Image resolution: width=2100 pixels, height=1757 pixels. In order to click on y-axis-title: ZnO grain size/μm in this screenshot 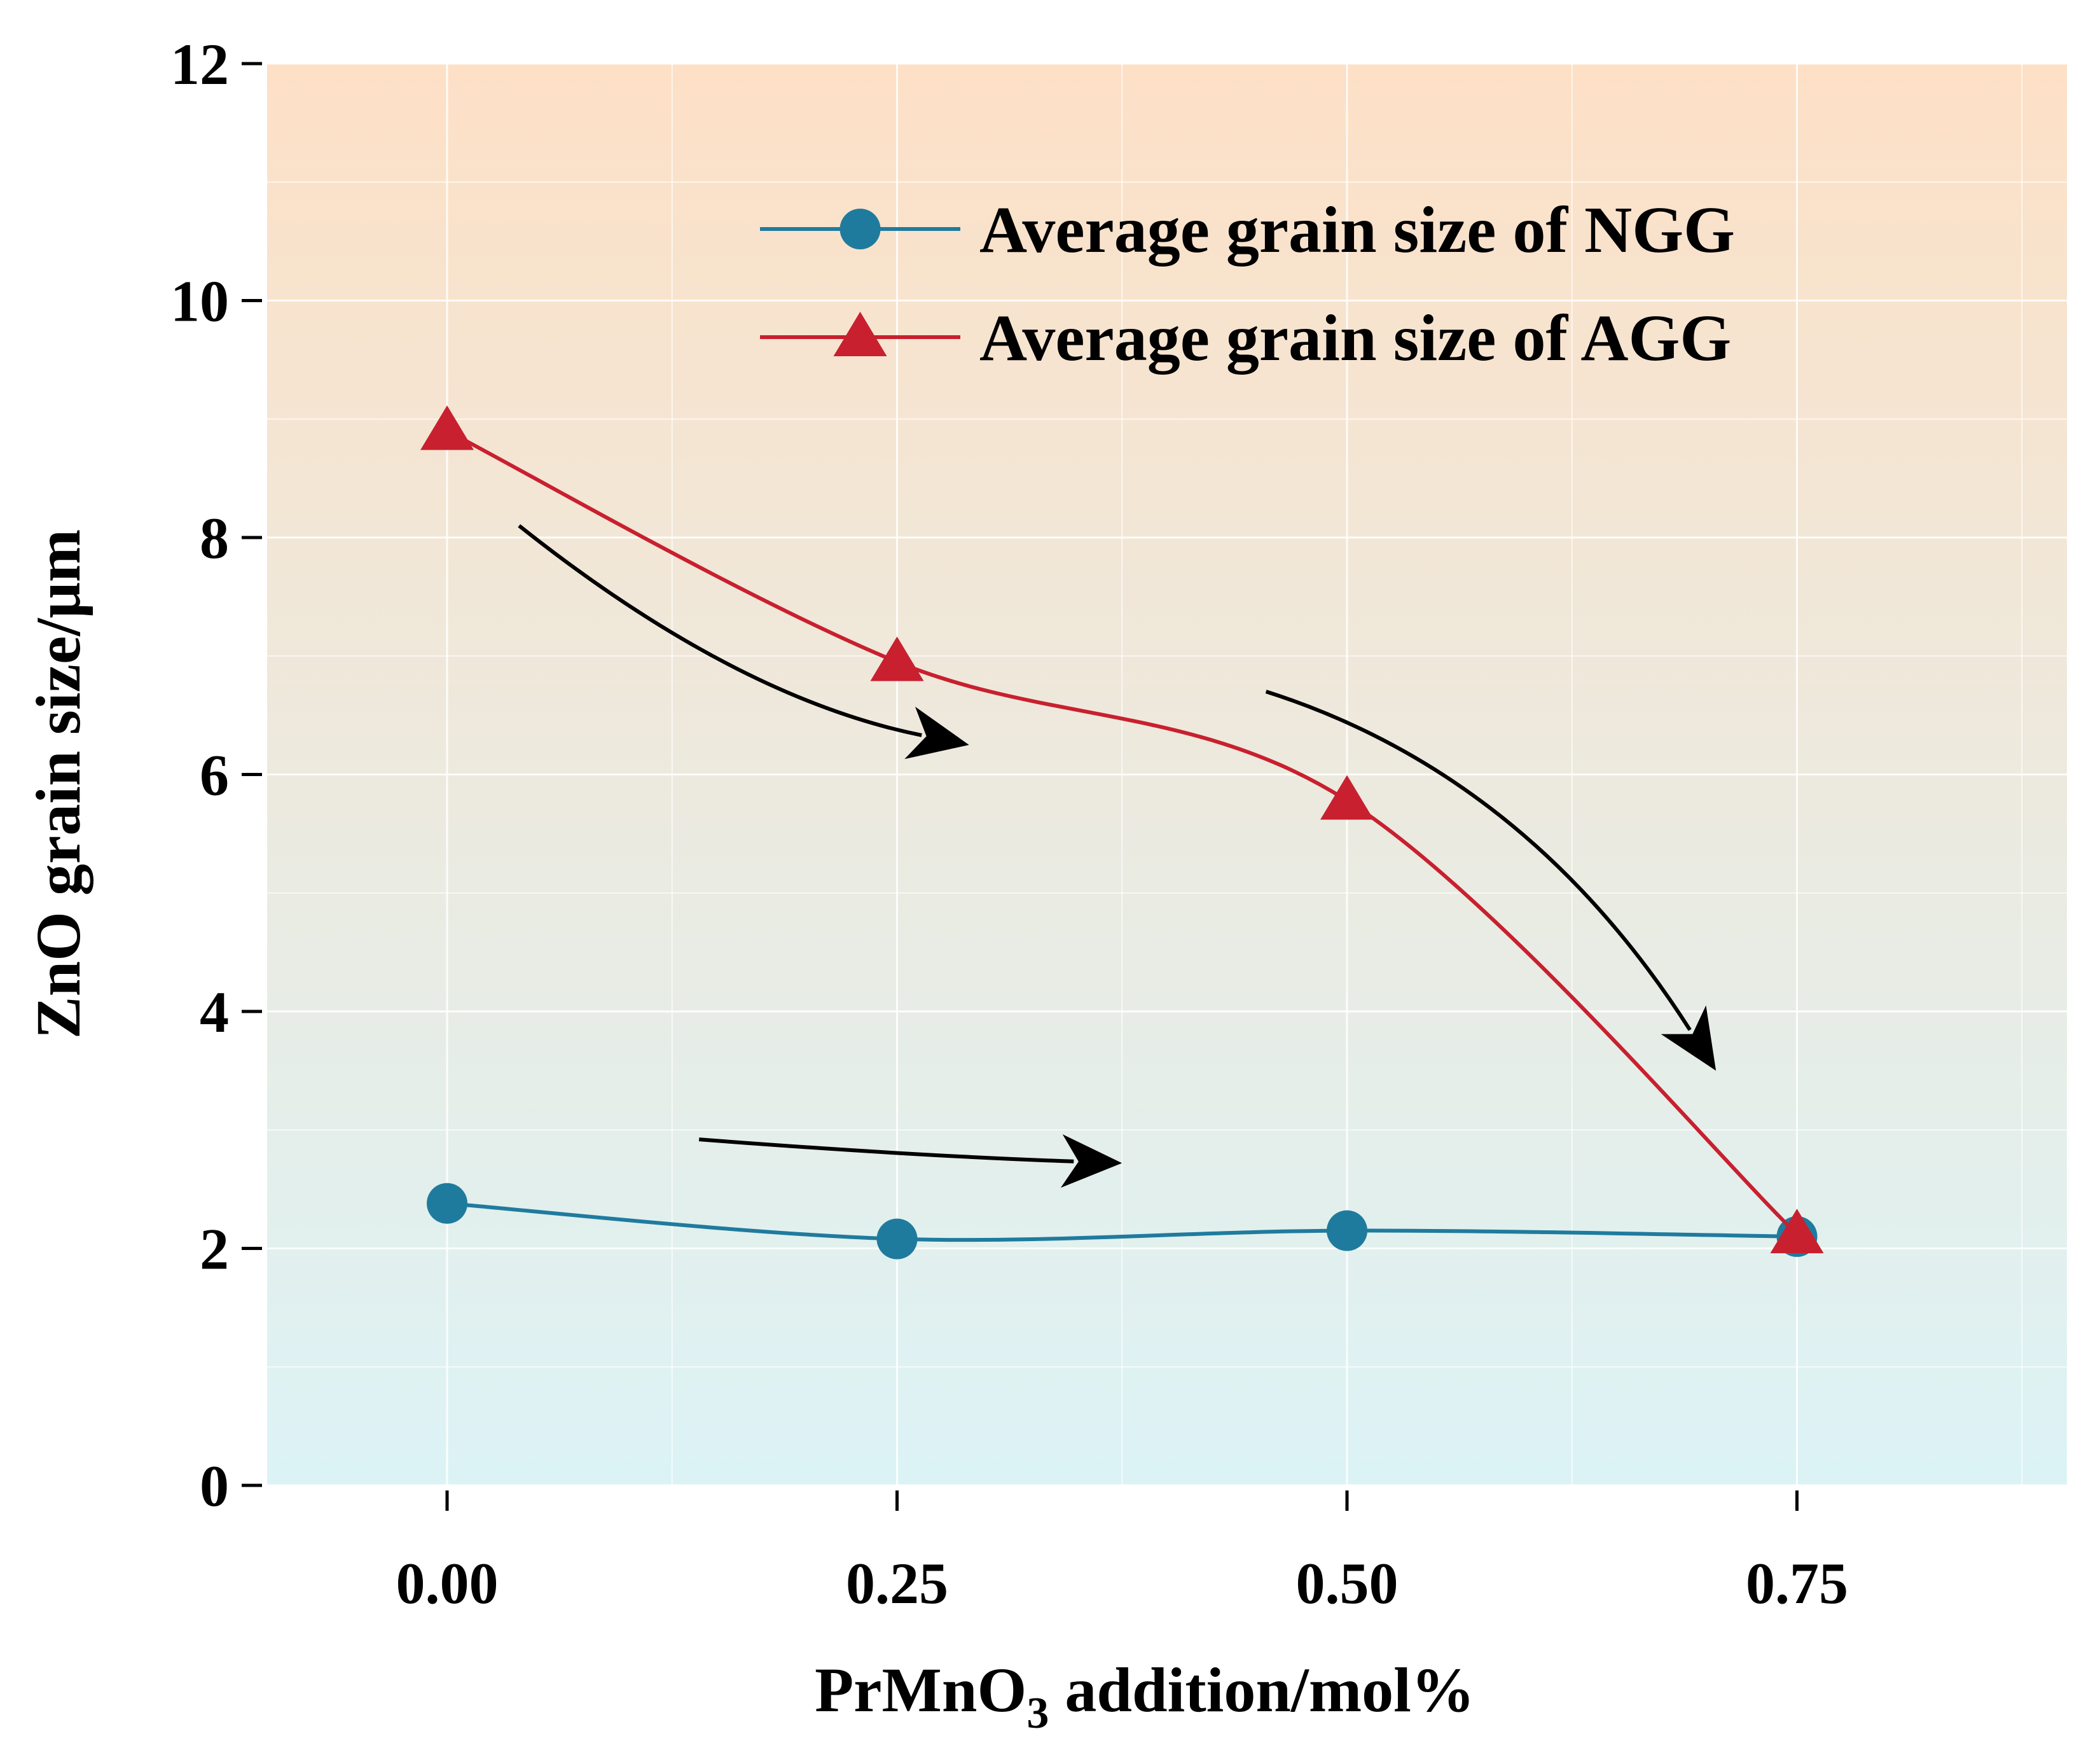, I will do `click(58, 784)`.